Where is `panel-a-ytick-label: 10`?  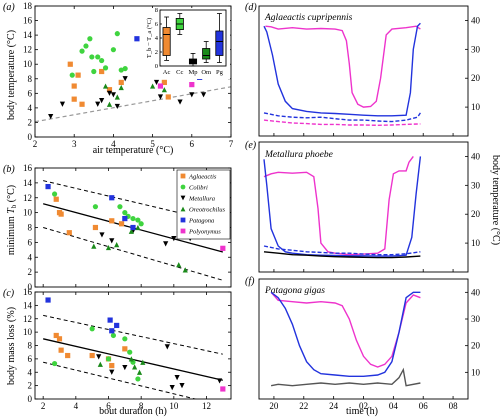 panel-a-ytick-label: 10 is located at coordinates (28, 64).